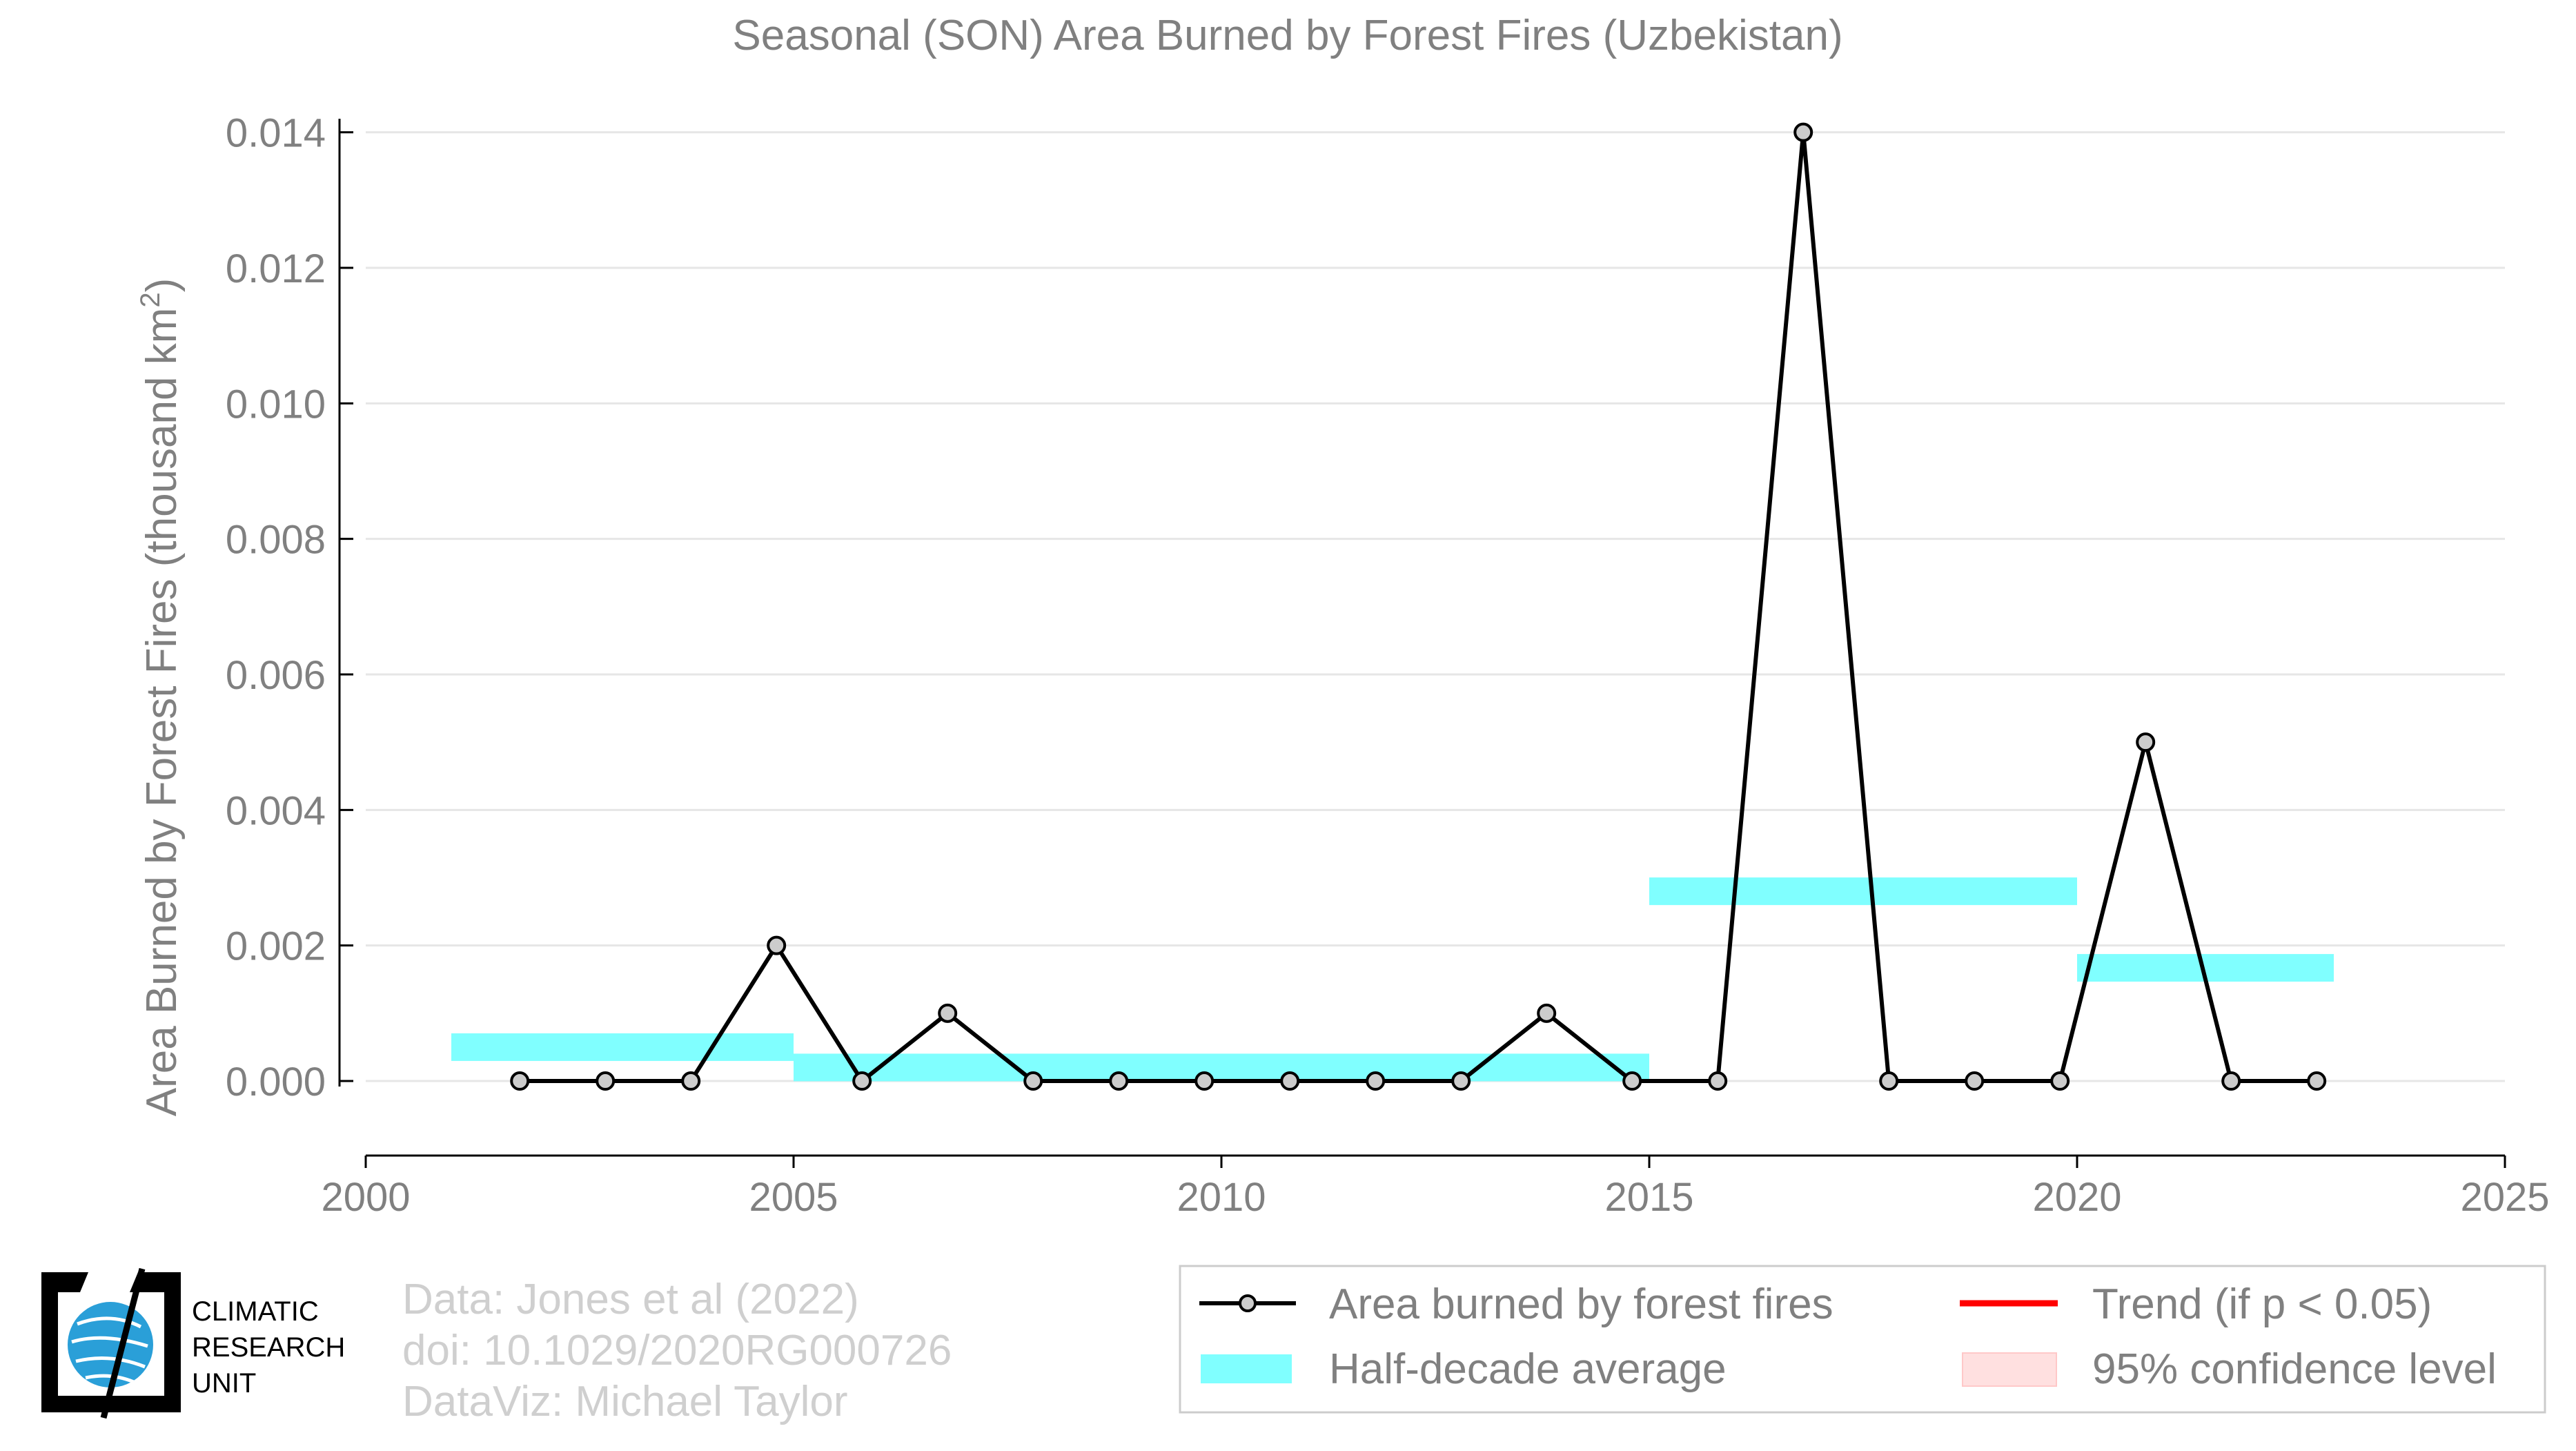 The image size is (2576, 1451). I want to click on x-tick-label: 2000, so click(365, 1198).